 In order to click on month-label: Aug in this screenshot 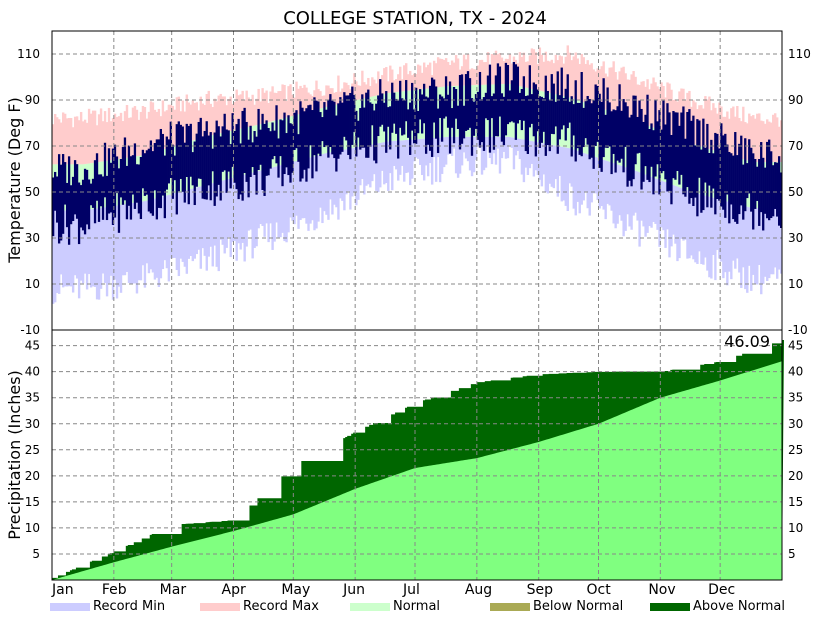, I will do `click(478, 590)`.